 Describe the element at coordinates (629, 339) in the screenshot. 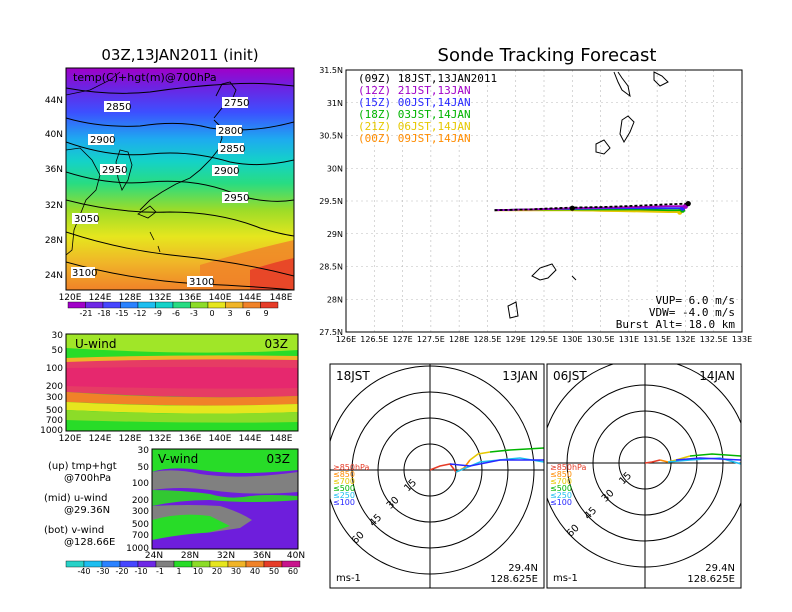

I see `x-tick-label: 131E` at that location.